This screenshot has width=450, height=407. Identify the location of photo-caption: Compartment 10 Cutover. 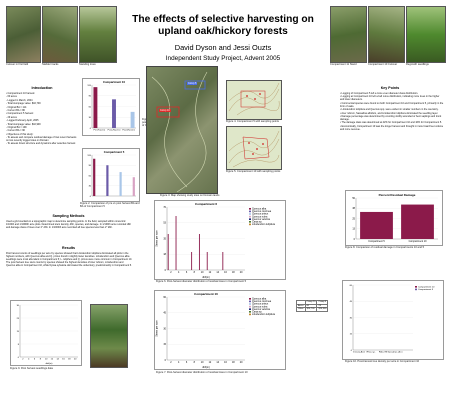
(383, 64).